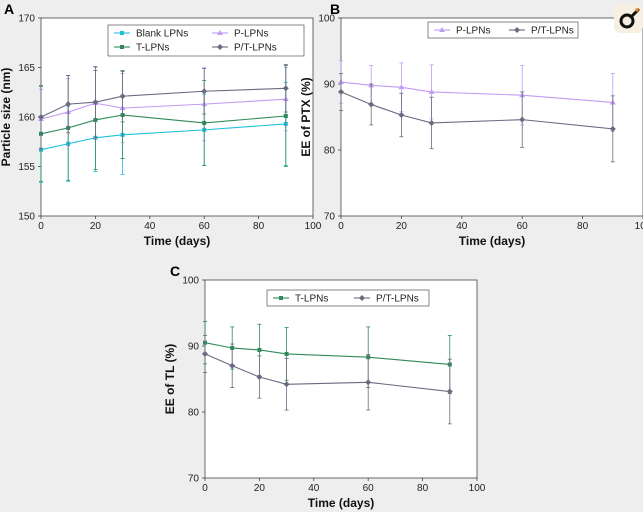 Image resolution: width=643 pixels, height=512 pixels. I want to click on y-tick-label: 165, so click(26, 68).